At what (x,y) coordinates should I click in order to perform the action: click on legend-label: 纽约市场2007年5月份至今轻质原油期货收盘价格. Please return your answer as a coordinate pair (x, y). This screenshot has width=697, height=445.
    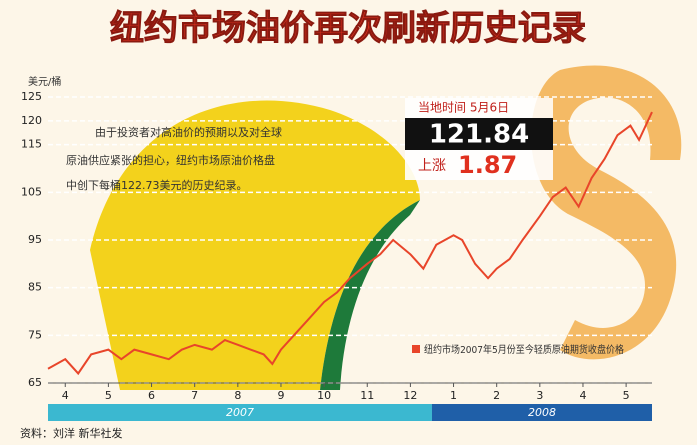
    Looking at the image, I should click on (524, 349).